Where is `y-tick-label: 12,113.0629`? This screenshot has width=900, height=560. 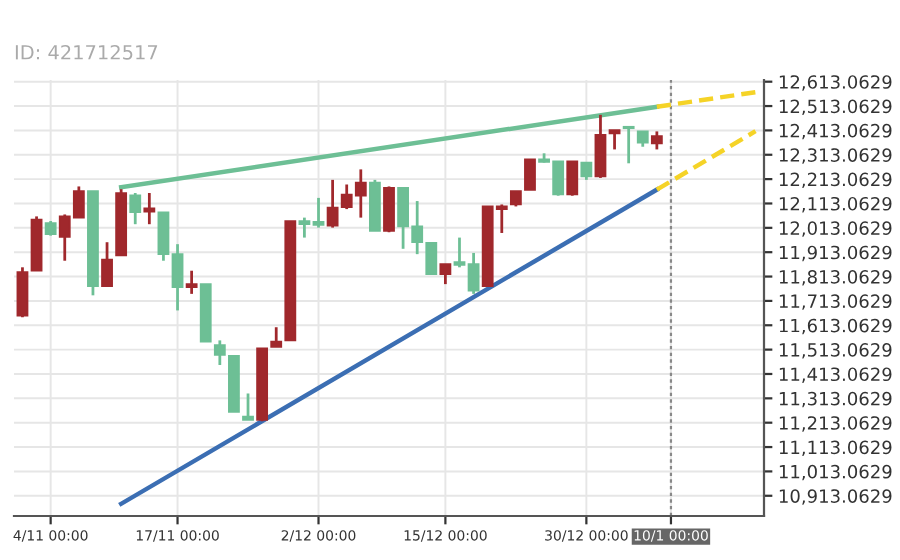 y-tick-label: 12,113.0629 is located at coordinates (835, 204).